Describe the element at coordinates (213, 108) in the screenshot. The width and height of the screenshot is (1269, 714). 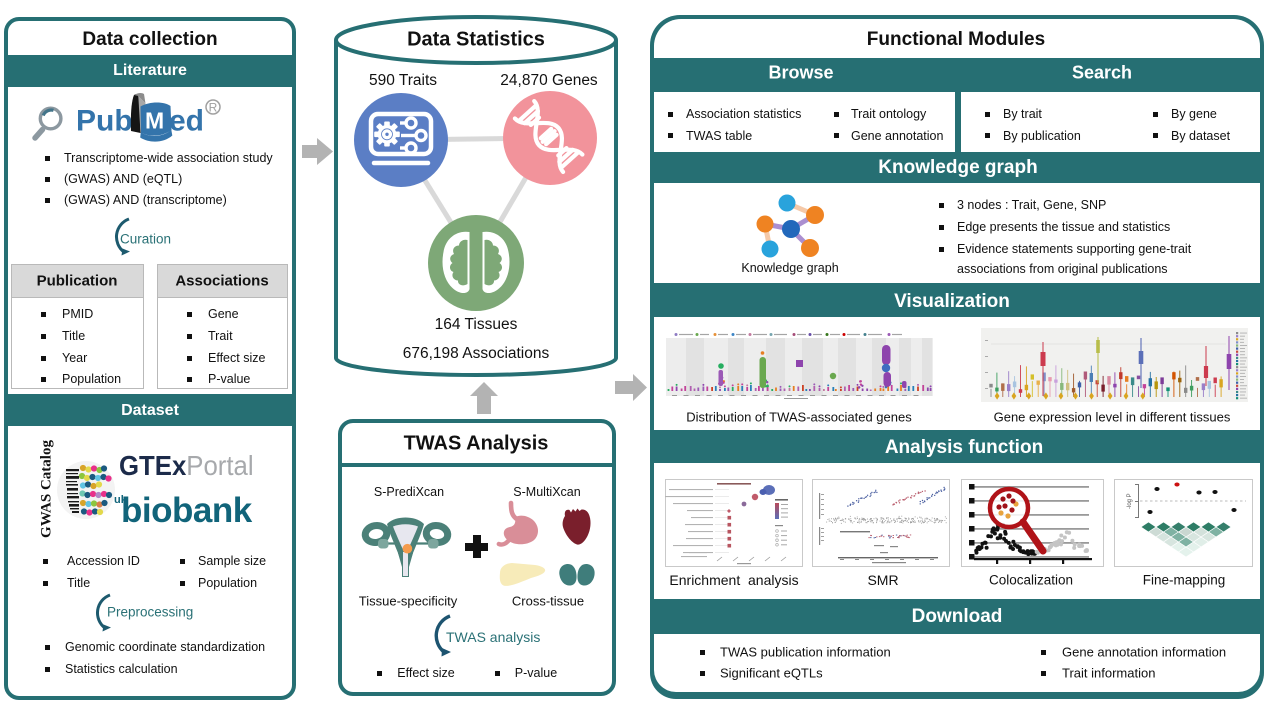
I see `svg-text: R` at that location.